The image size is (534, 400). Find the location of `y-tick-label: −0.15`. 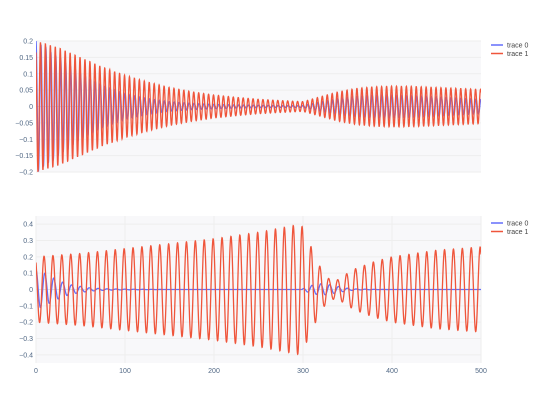

y-tick-label: −0.15 is located at coordinates (24, 156).